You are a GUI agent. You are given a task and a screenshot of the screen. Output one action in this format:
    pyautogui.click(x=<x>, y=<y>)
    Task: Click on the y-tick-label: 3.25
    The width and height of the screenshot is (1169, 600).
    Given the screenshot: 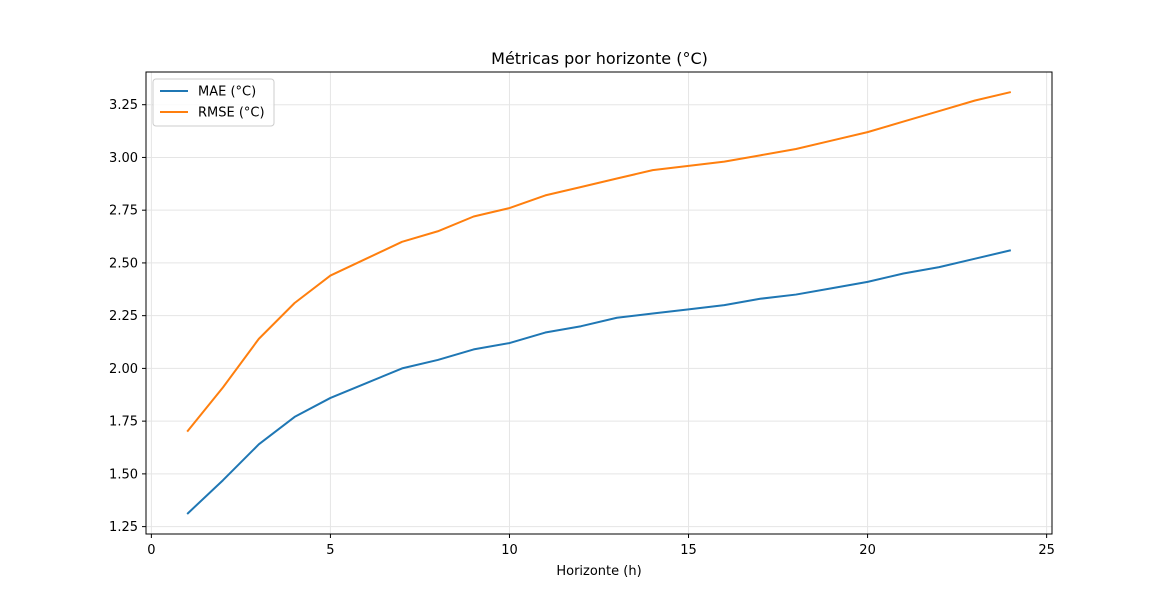 What is the action you would take?
    pyautogui.click(x=123, y=105)
    